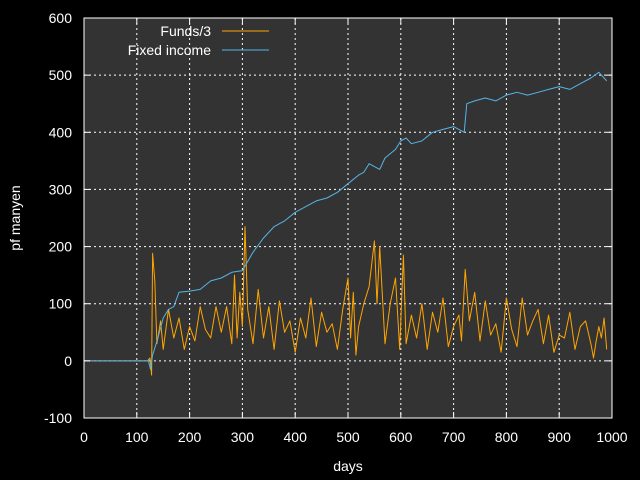 The image size is (640, 480). What do you see at coordinates (560, 437) in the screenshot?
I see `x-tick-label: 900` at bounding box center [560, 437].